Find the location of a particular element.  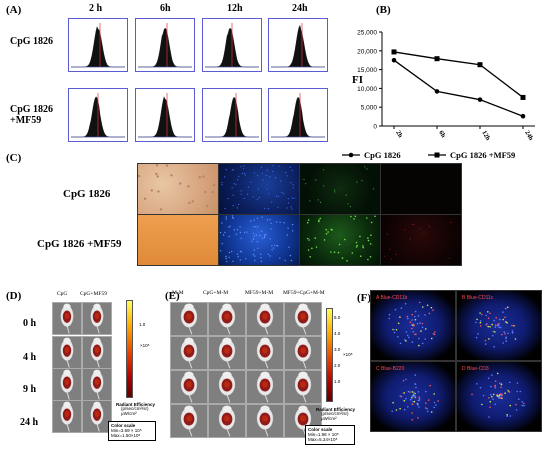

immunofluorescence-tile: A Blue-CD11b is located at coordinates (413, 325).